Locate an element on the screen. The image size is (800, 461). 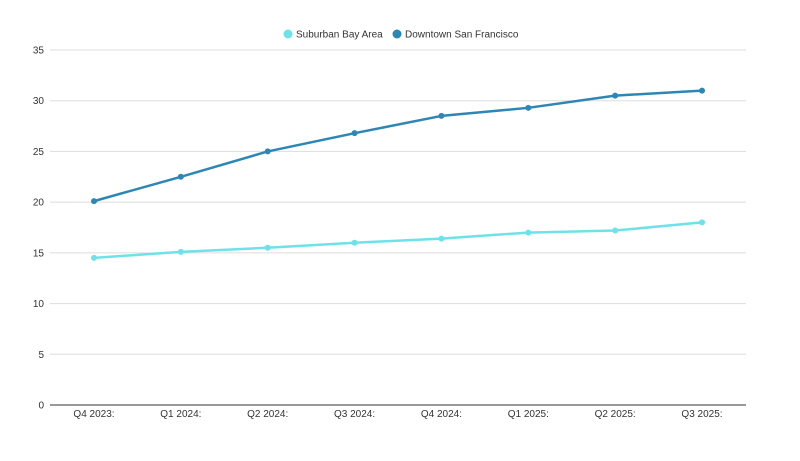
y-tick-label: 10 is located at coordinates (39, 304).